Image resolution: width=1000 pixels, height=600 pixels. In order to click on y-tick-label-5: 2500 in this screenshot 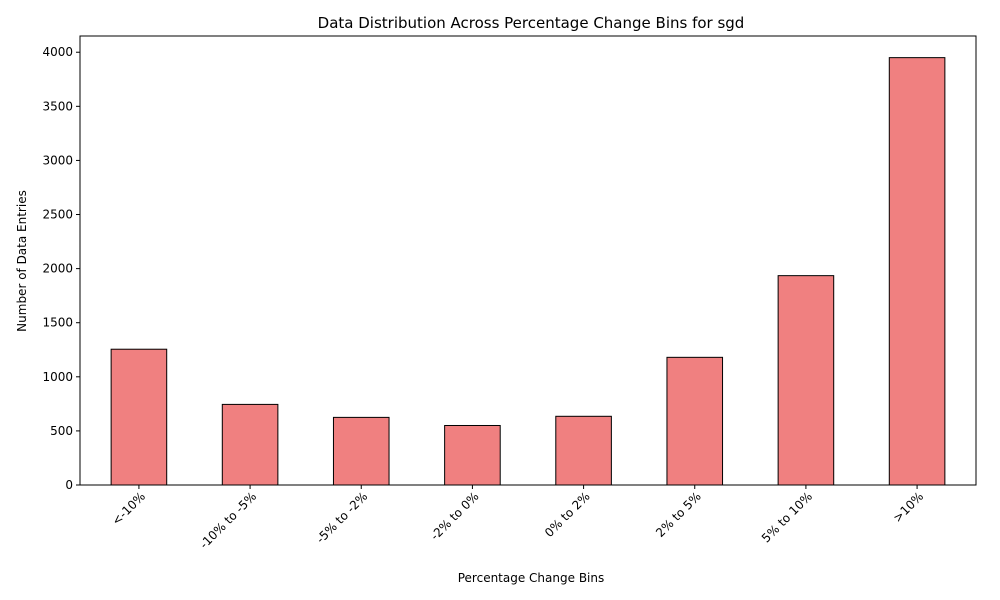, I will do `click(57, 215)`.